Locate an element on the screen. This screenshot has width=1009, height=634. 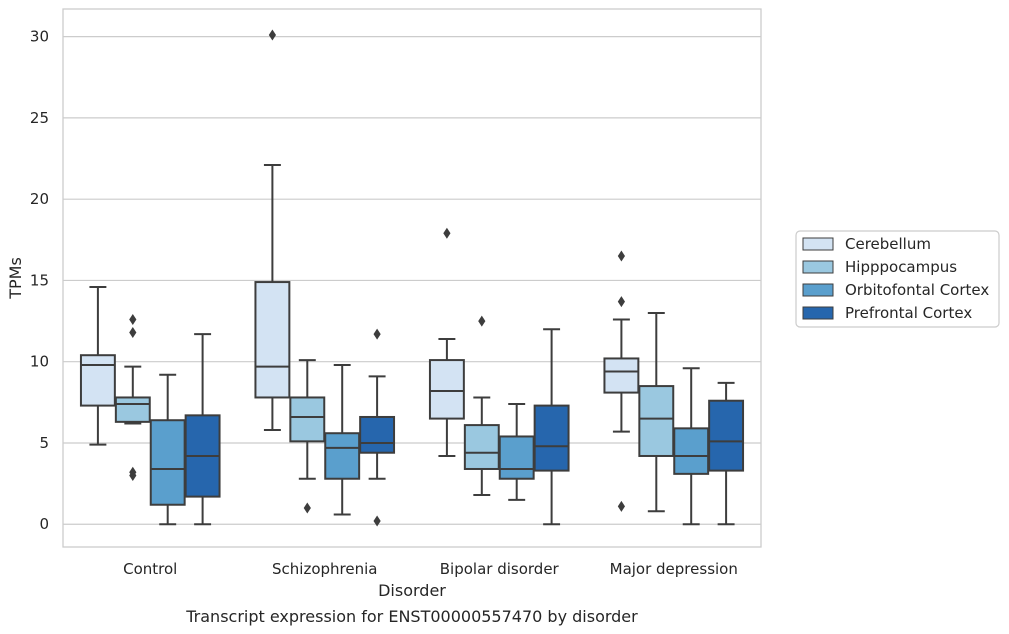
y-tick-label: 20 is located at coordinates (39, 199).